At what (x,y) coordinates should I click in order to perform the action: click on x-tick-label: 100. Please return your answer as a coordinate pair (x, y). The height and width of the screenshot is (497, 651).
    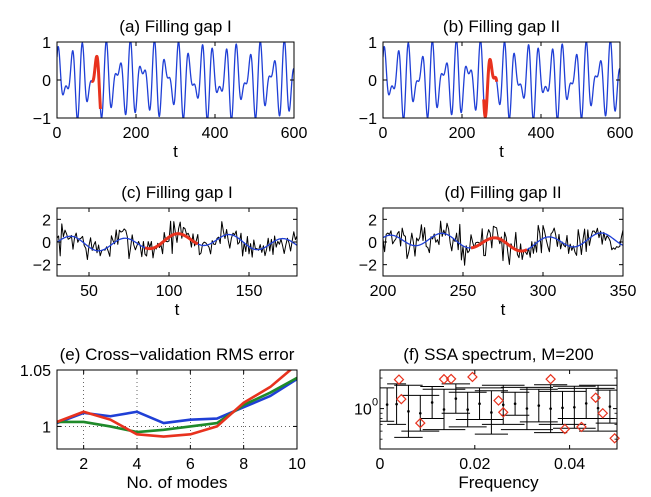
    Looking at the image, I should click on (169, 291).